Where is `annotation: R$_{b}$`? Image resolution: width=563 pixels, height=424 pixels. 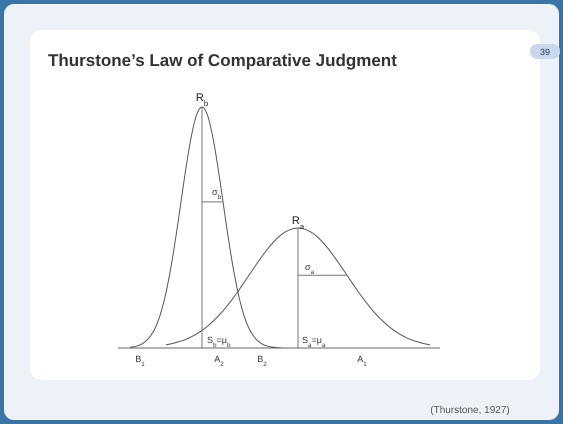
annotation: R$_{b}$ is located at coordinates (202, 100).